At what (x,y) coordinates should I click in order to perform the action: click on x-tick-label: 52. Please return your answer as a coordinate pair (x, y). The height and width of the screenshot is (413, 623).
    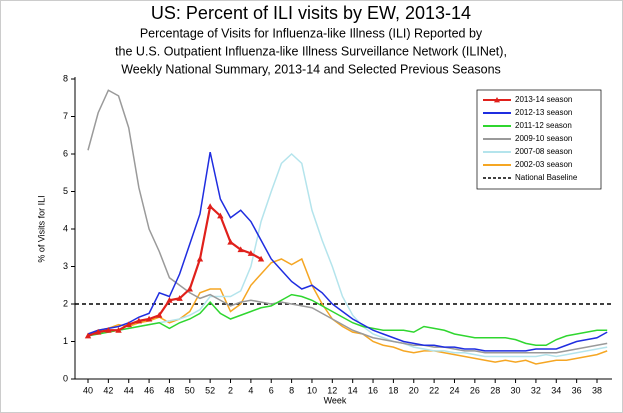
    Looking at the image, I should click on (210, 390).